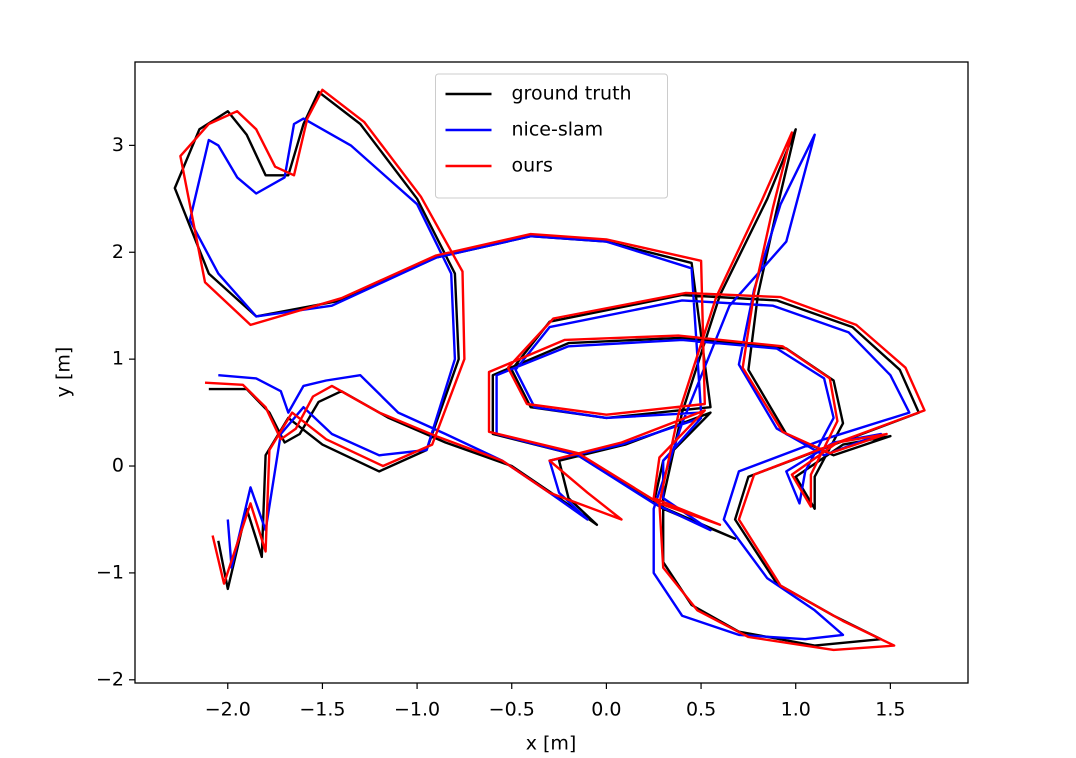  What do you see at coordinates (64, 372) in the screenshot?
I see `y-axis-label: y [m]` at bounding box center [64, 372].